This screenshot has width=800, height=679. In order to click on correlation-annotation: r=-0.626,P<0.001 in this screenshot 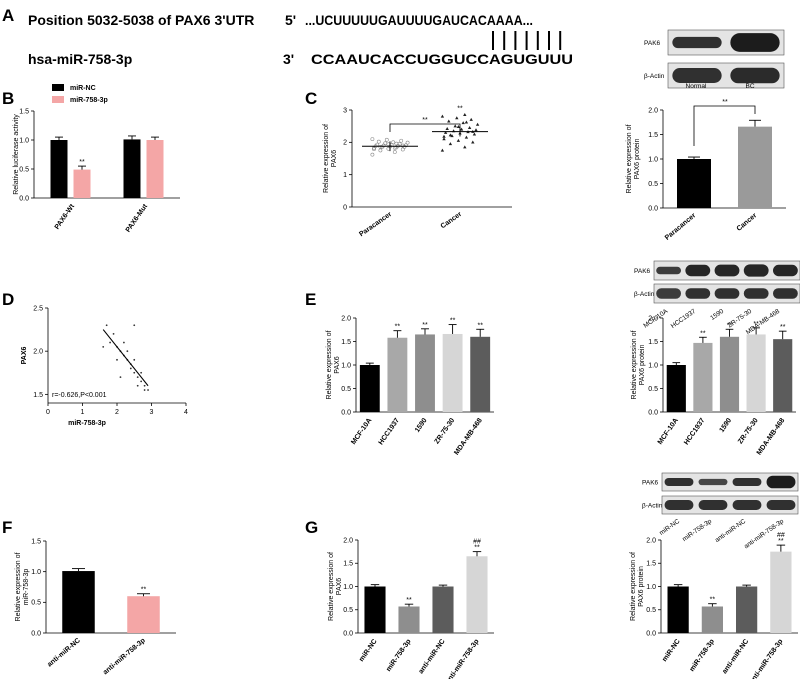, I will do `click(79, 395)`.